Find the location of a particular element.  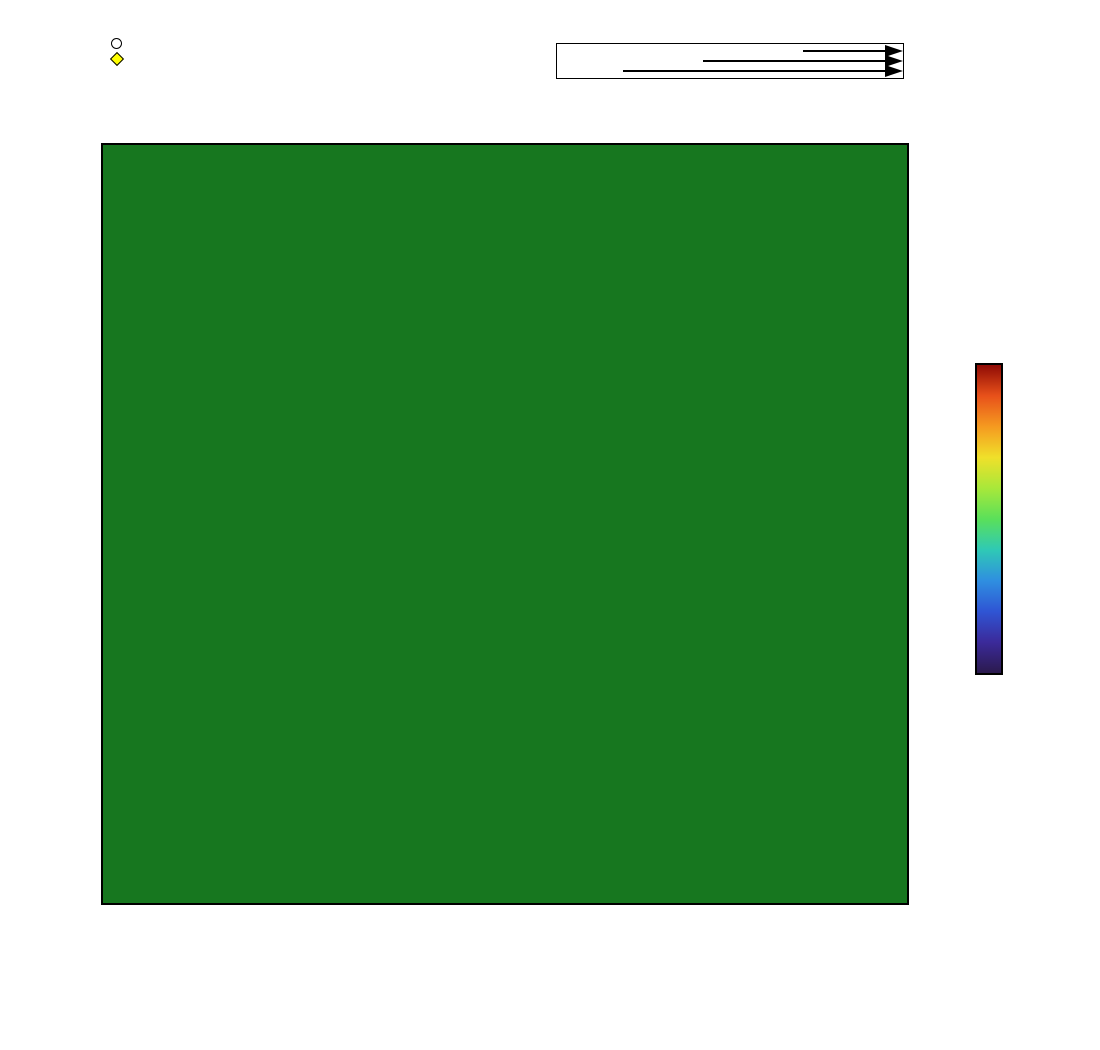

legend-item-ndbc is located at coordinates (118, 59).